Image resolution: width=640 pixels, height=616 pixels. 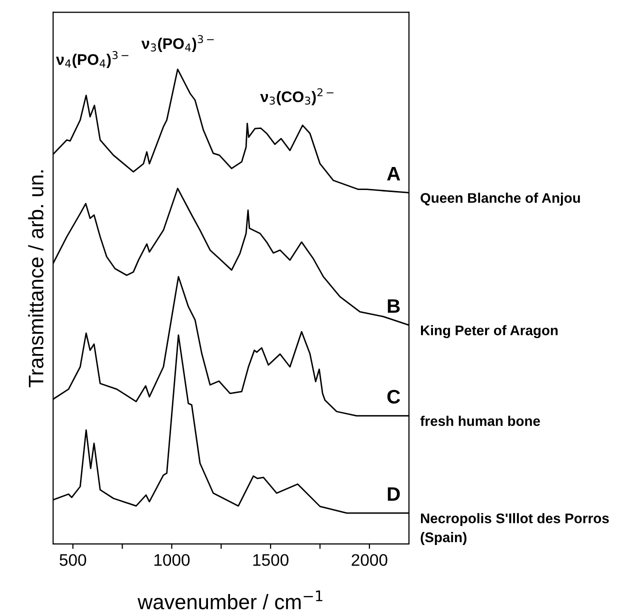 I want to click on series-label: C, so click(x=393, y=397).